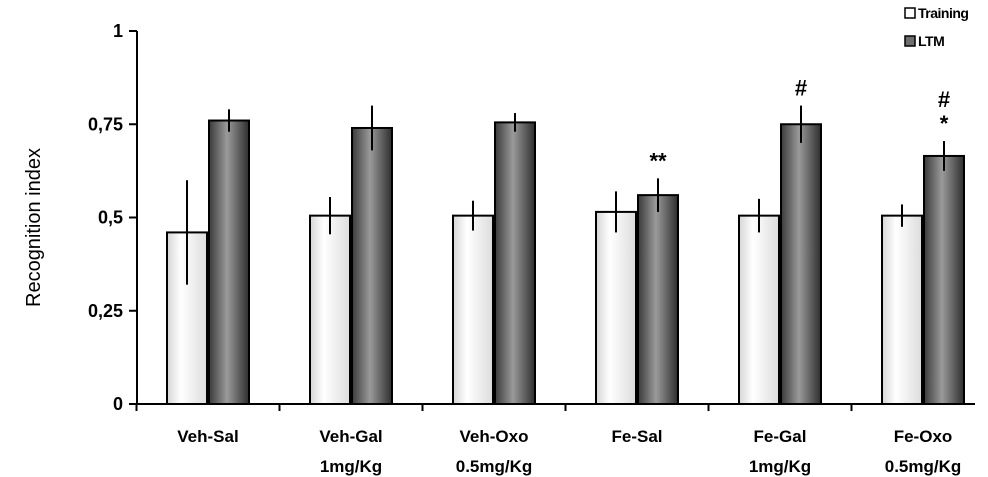  What do you see at coordinates (636, 436) in the screenshot?
I see `x-category-label: Fe-Sal` at bounding box center [636, 436].